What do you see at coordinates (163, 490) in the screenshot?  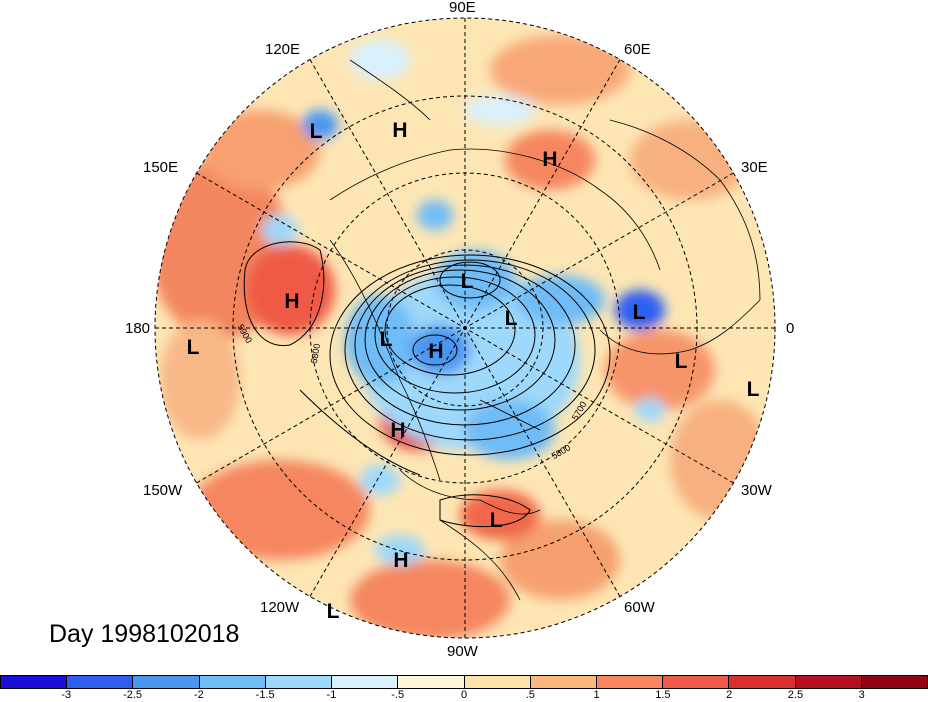 I see `lon-label-150w: 150W` at bounding box center [163, 490].